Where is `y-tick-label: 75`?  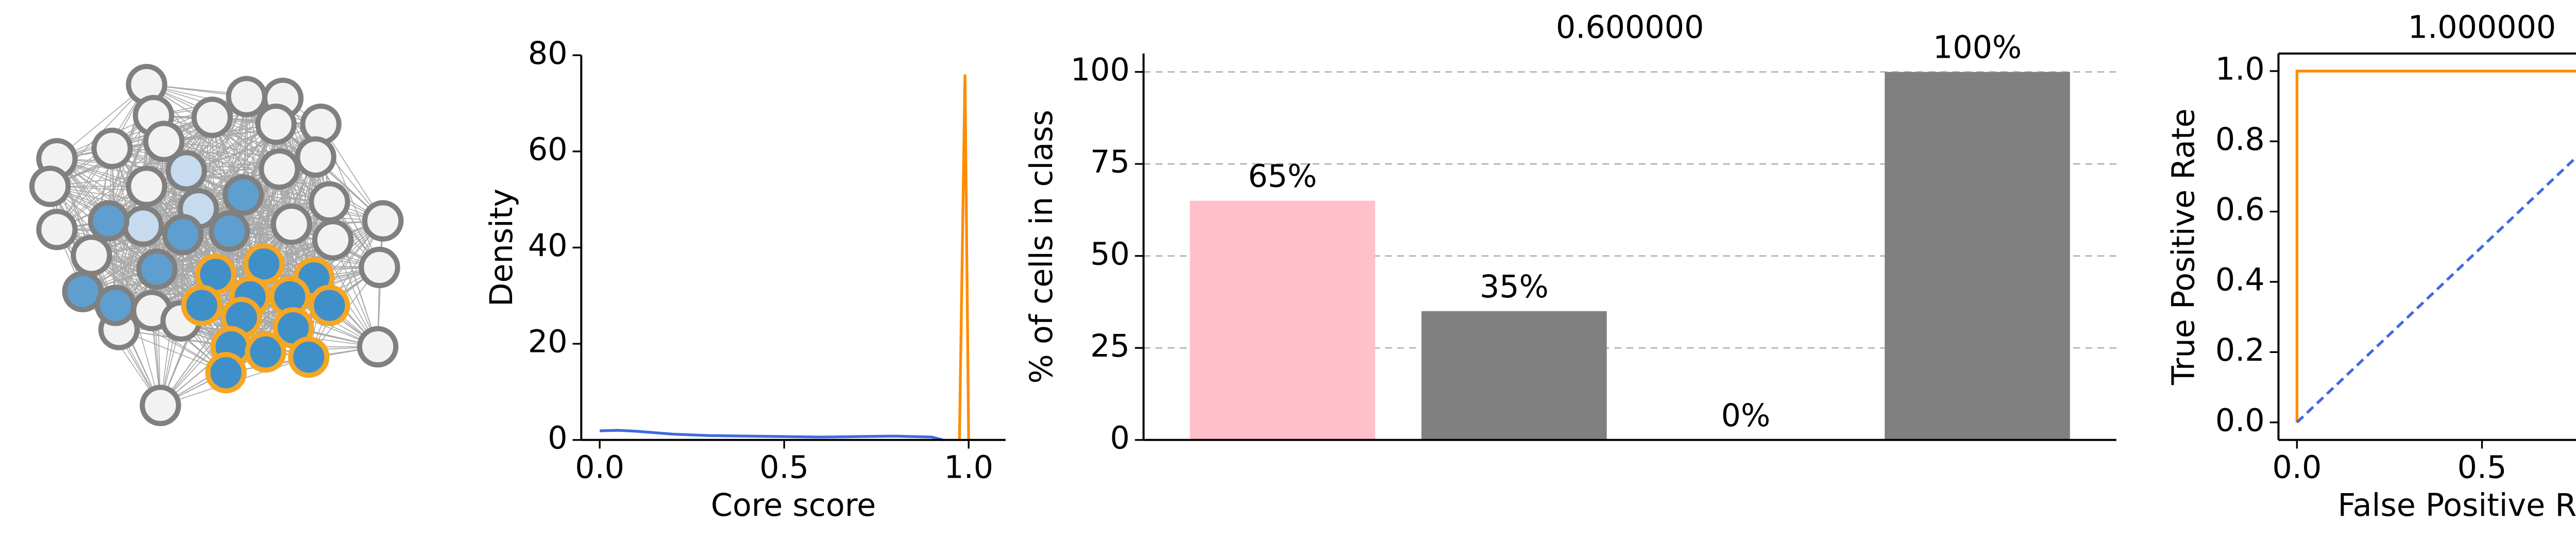
y-tick-label: 75 is located at coordinates (1110, 162).